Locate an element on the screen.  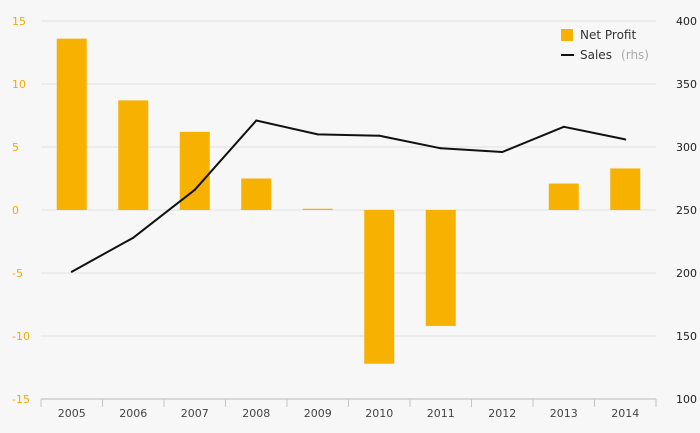
x-tick-label: 2007 is located at coordinates (195, 413).